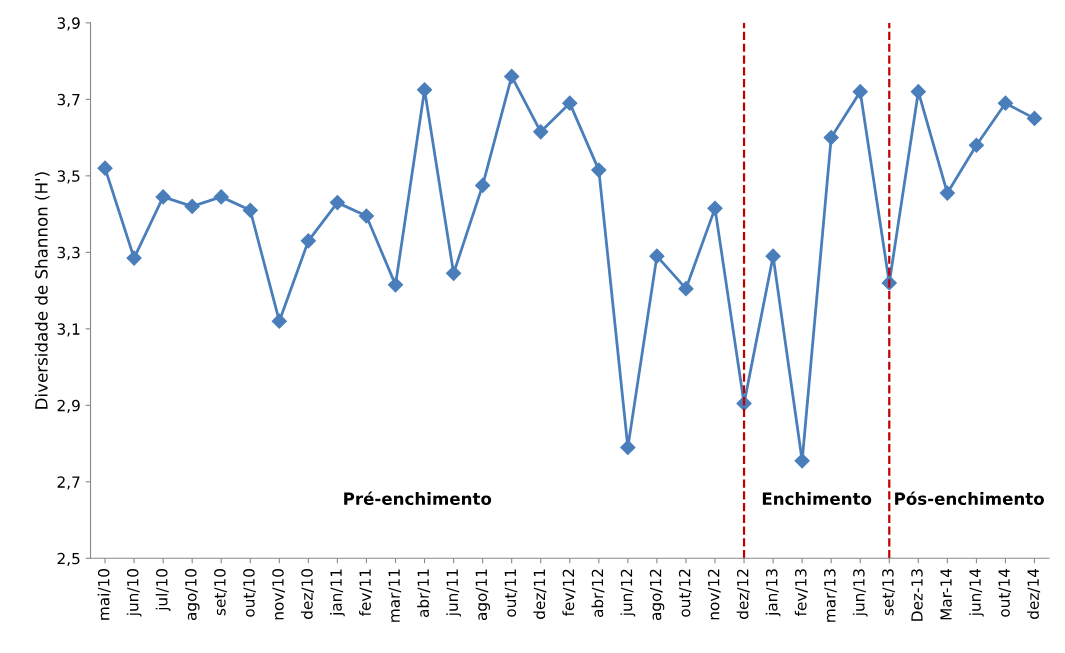  What do you see at coordinates (68, 177) in the screenshot?
I see `y-tick-label: 3,5` at bounding box center [68, 177].